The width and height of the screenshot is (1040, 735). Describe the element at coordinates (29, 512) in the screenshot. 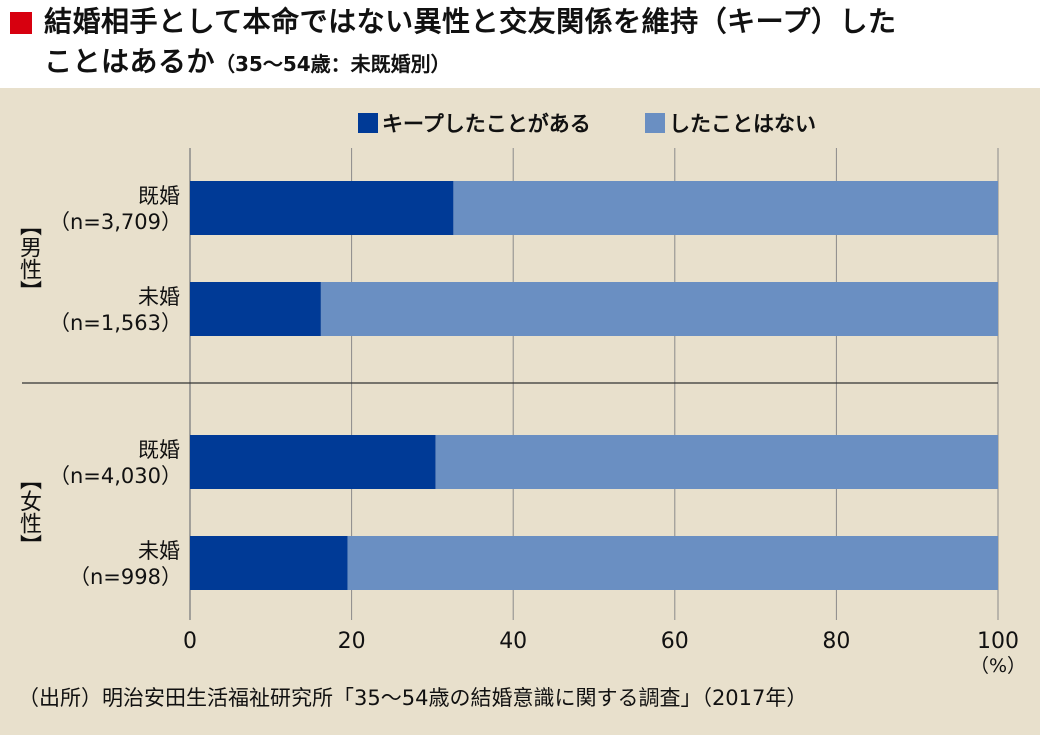

I see `group-label: 【女性】` at that location.